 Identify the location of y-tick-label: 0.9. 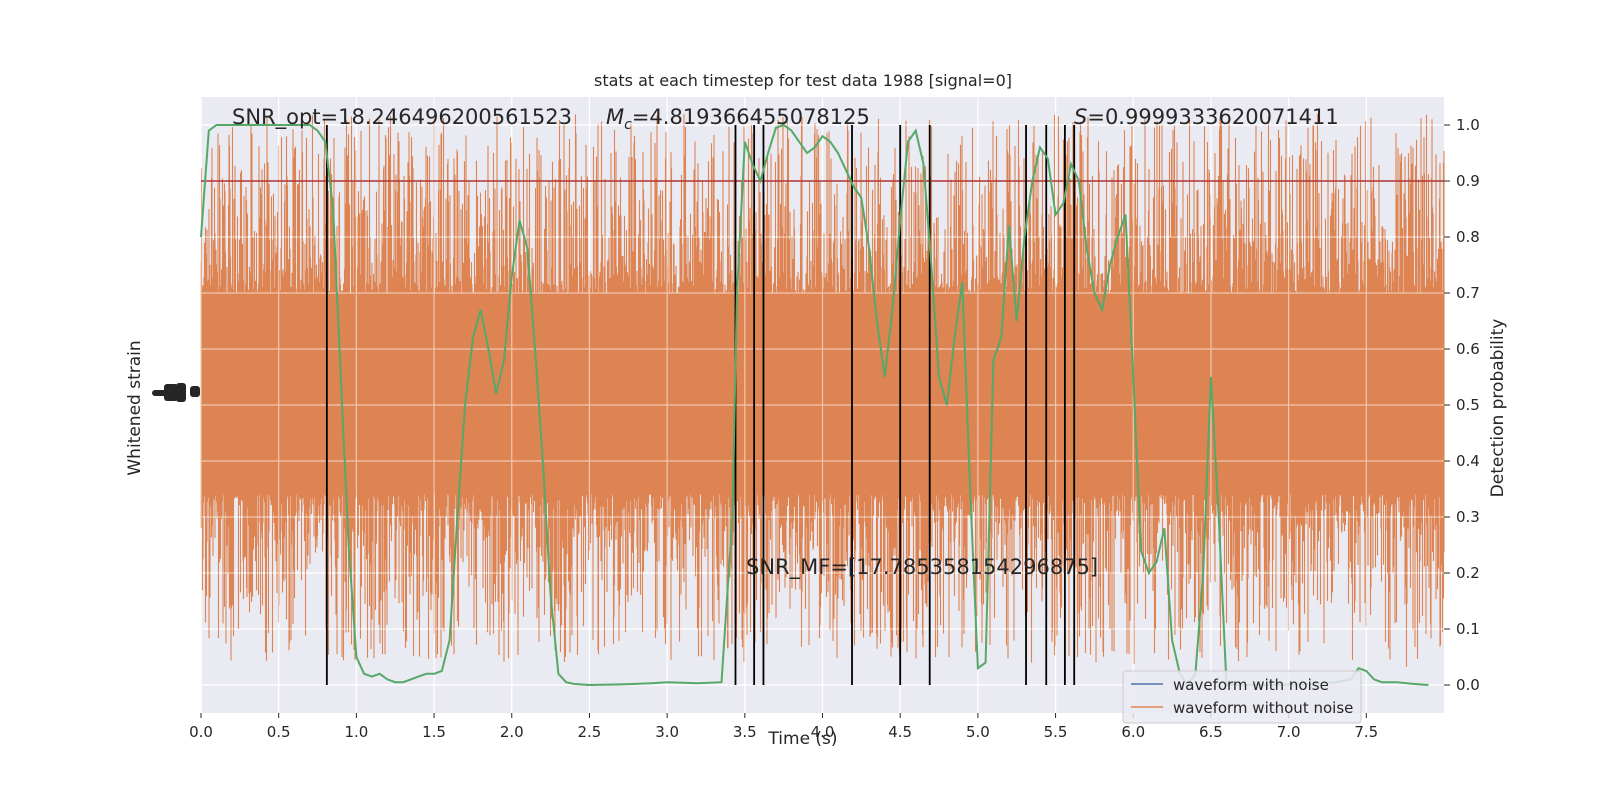
(1468, 181).